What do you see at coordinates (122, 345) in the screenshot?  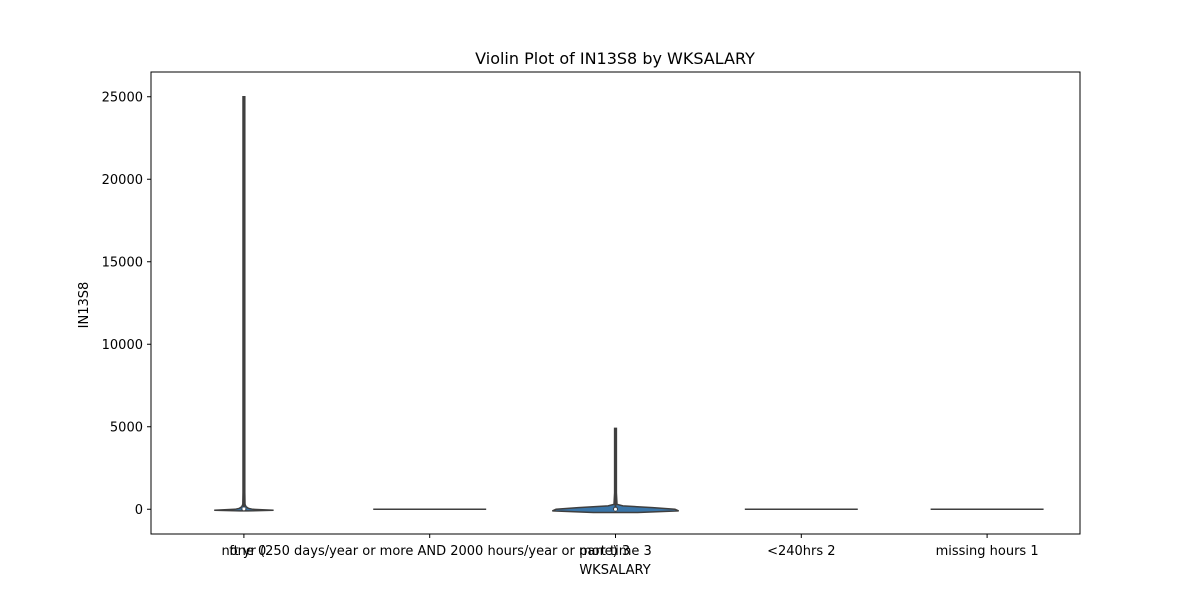 I see `y-tick-label: 10000` at bounding box center [122, 345].